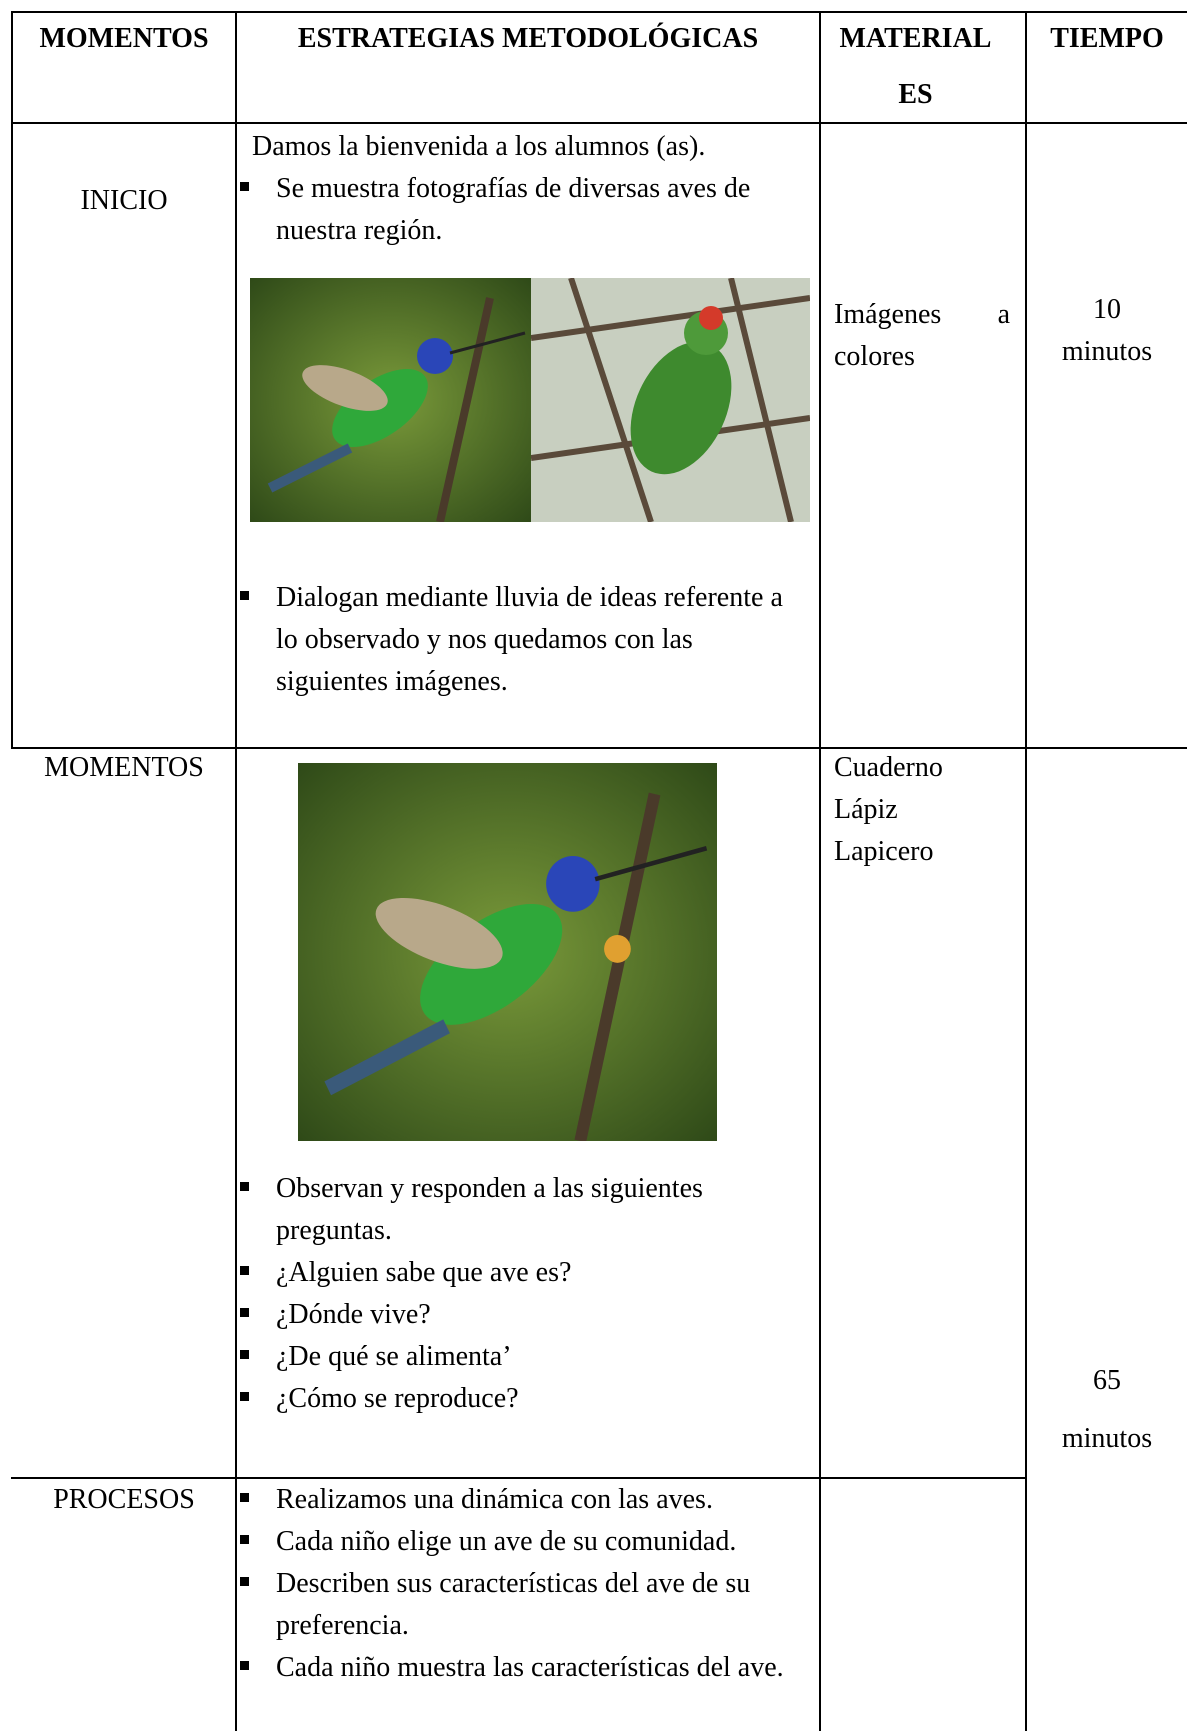 The width and height of the screenshot is (1187, 1731). What do you see at coordinates (1107, 38) in the screenshot?
I see `header-cell: TIEMPO` at bounding box center [1107, 38].